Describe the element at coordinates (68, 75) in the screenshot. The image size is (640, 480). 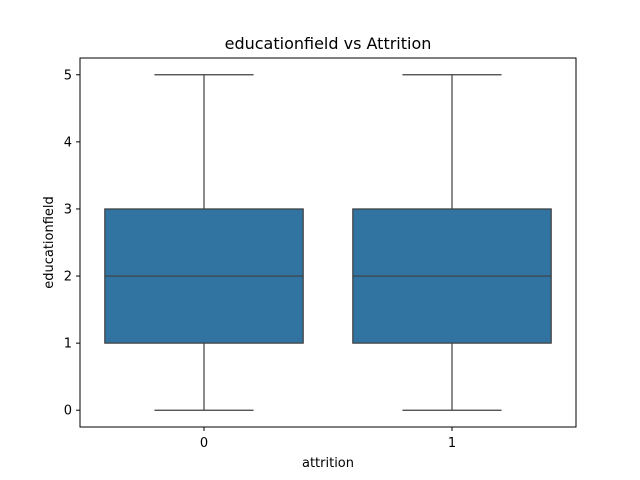
I see `y-tick-label: 5` at that location.